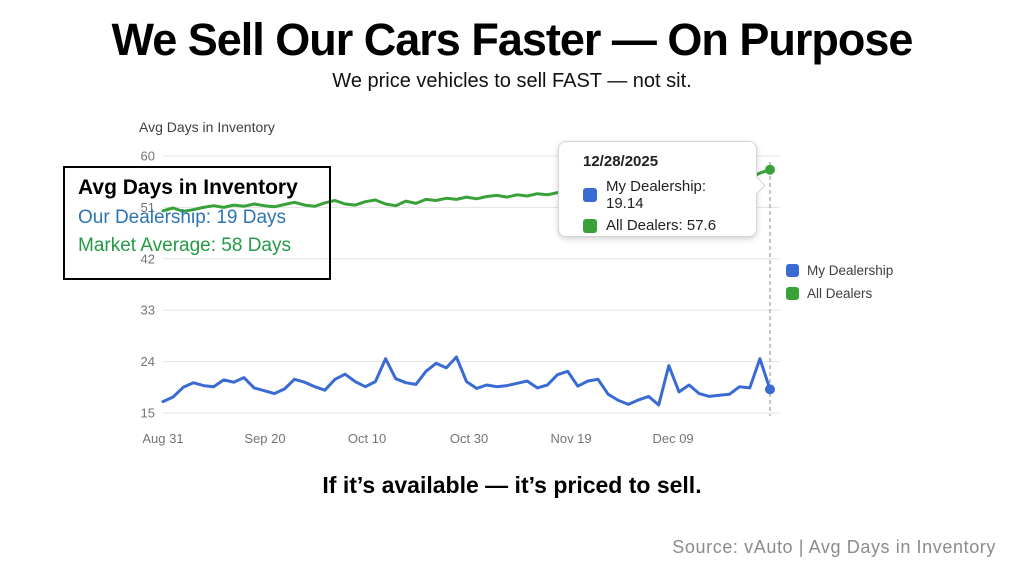 This screenshot has height=576, width=1024. What do you see at coordinates (656, 195) in the screenshot?
I see `tooltip-row-text: My Dealership: 19.14` at bounding box center [656, 195].